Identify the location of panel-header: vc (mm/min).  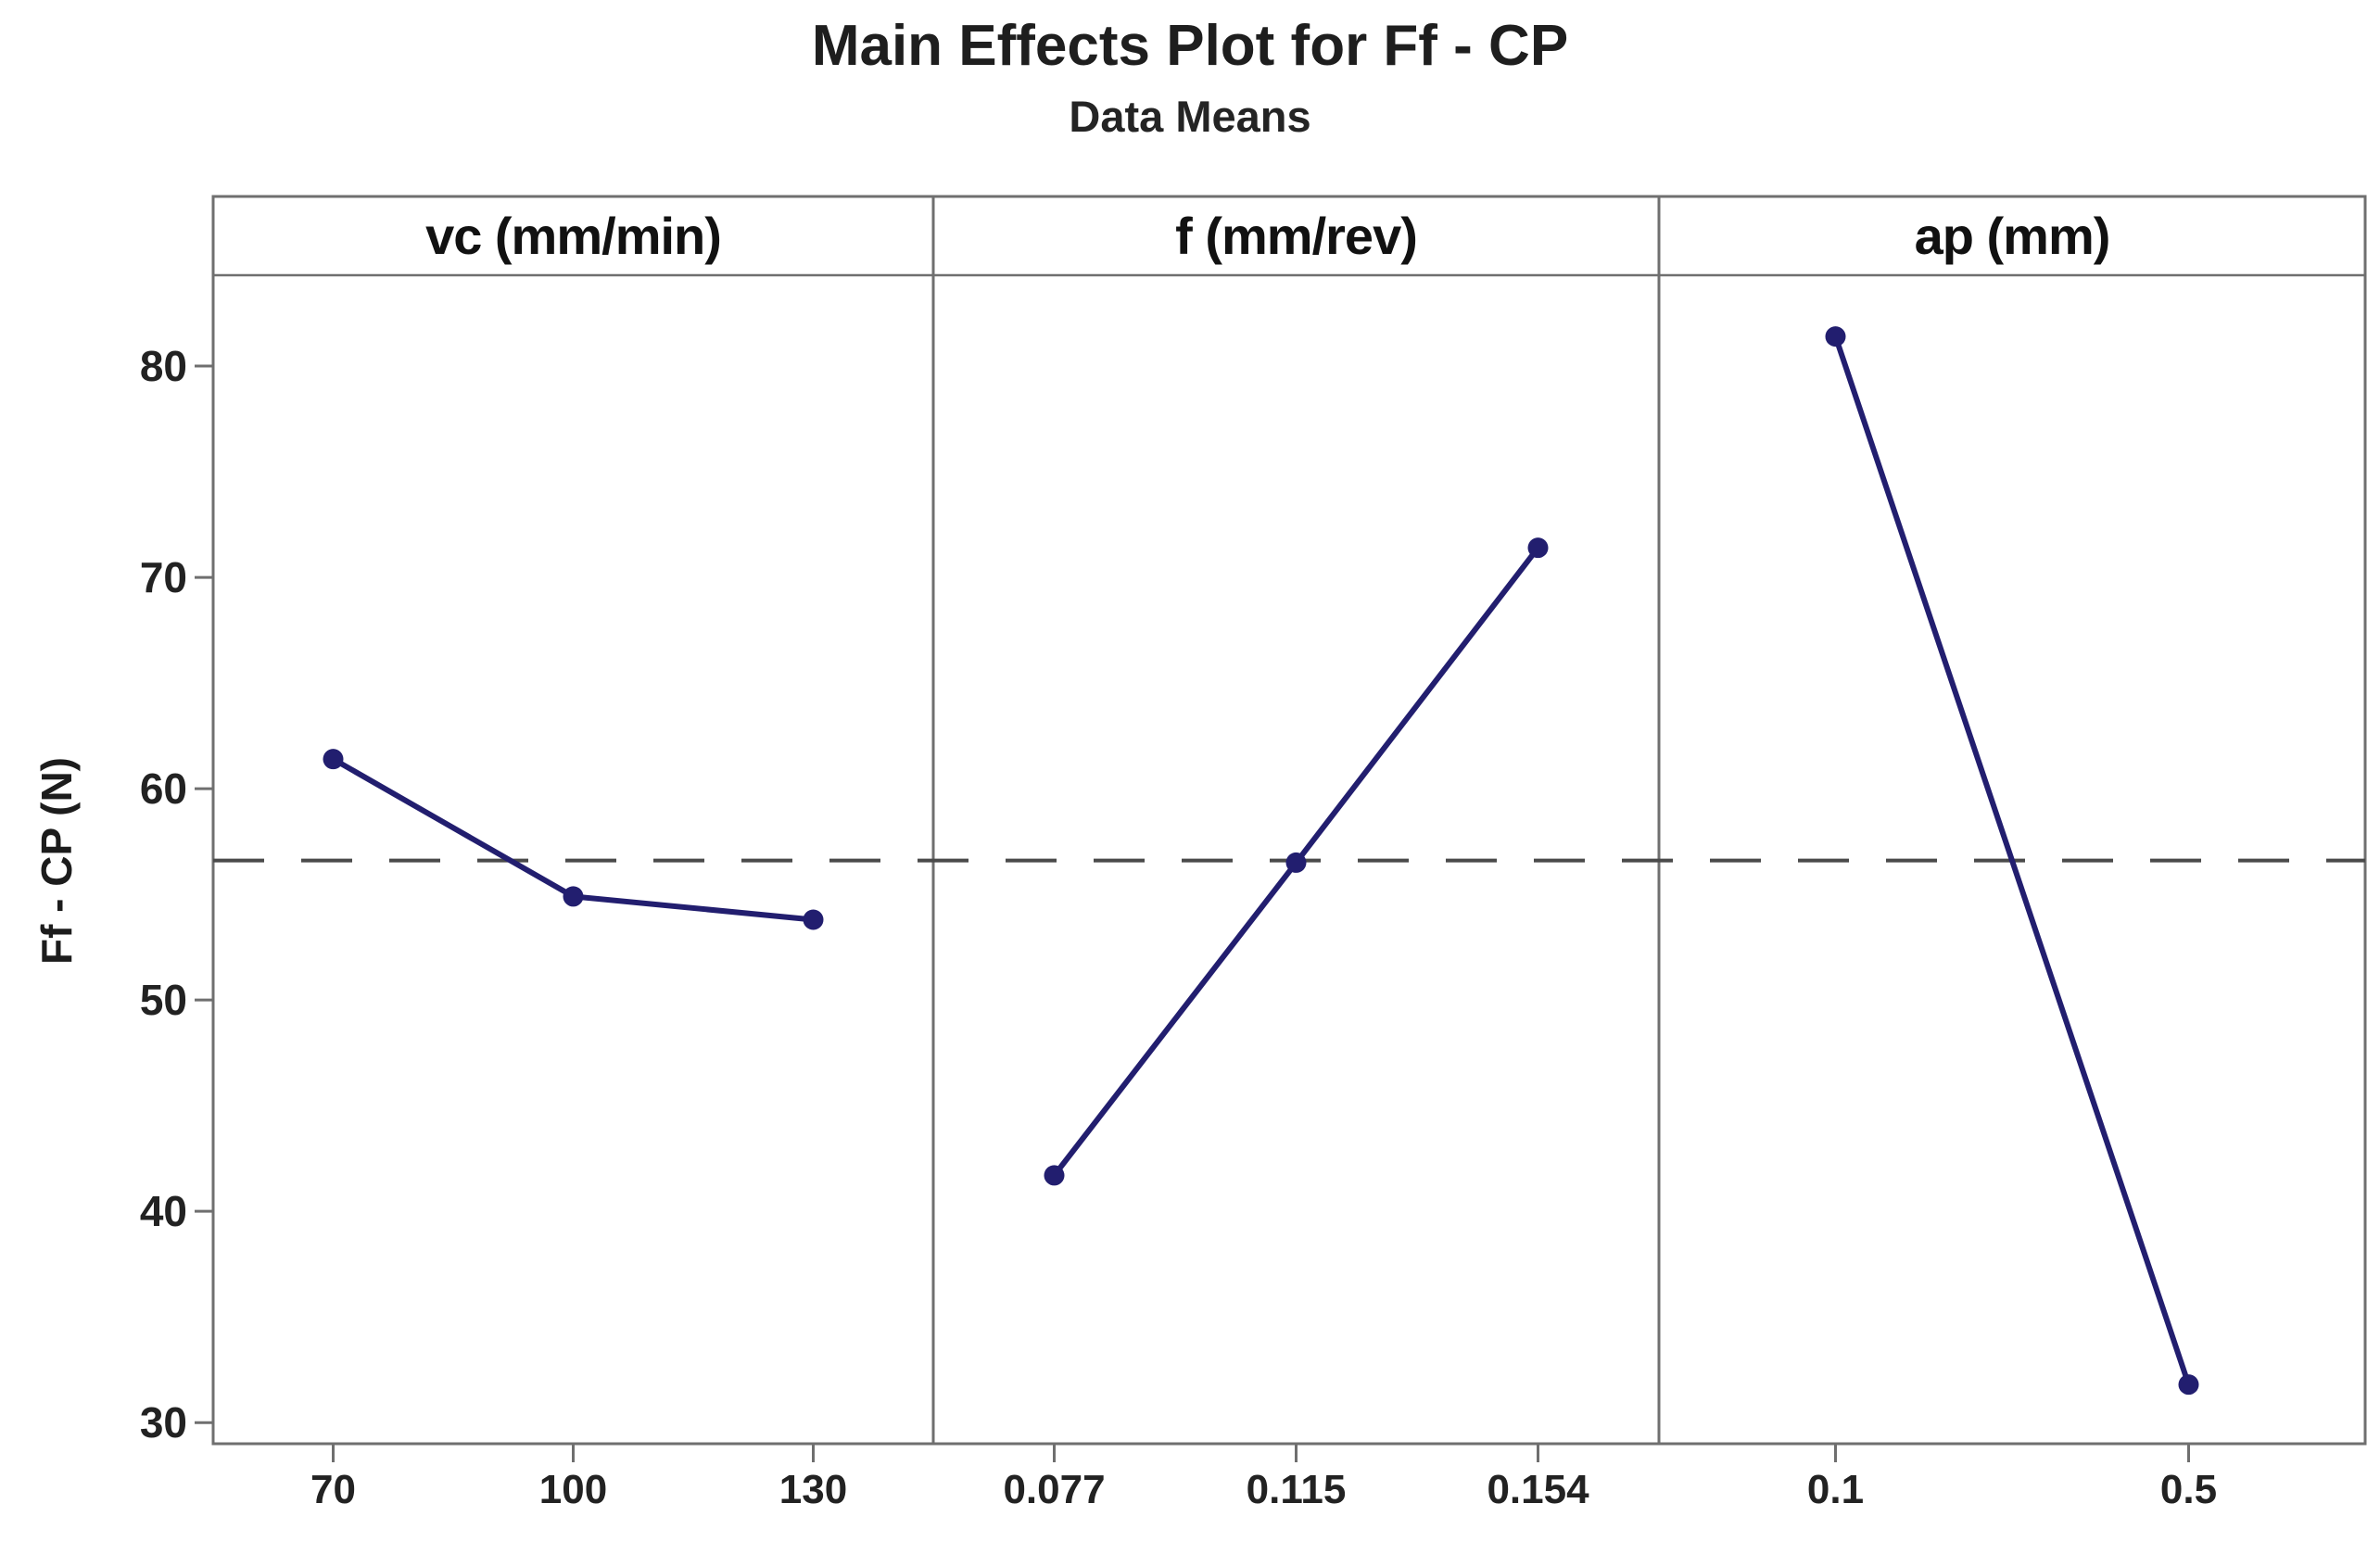
(573, 236).